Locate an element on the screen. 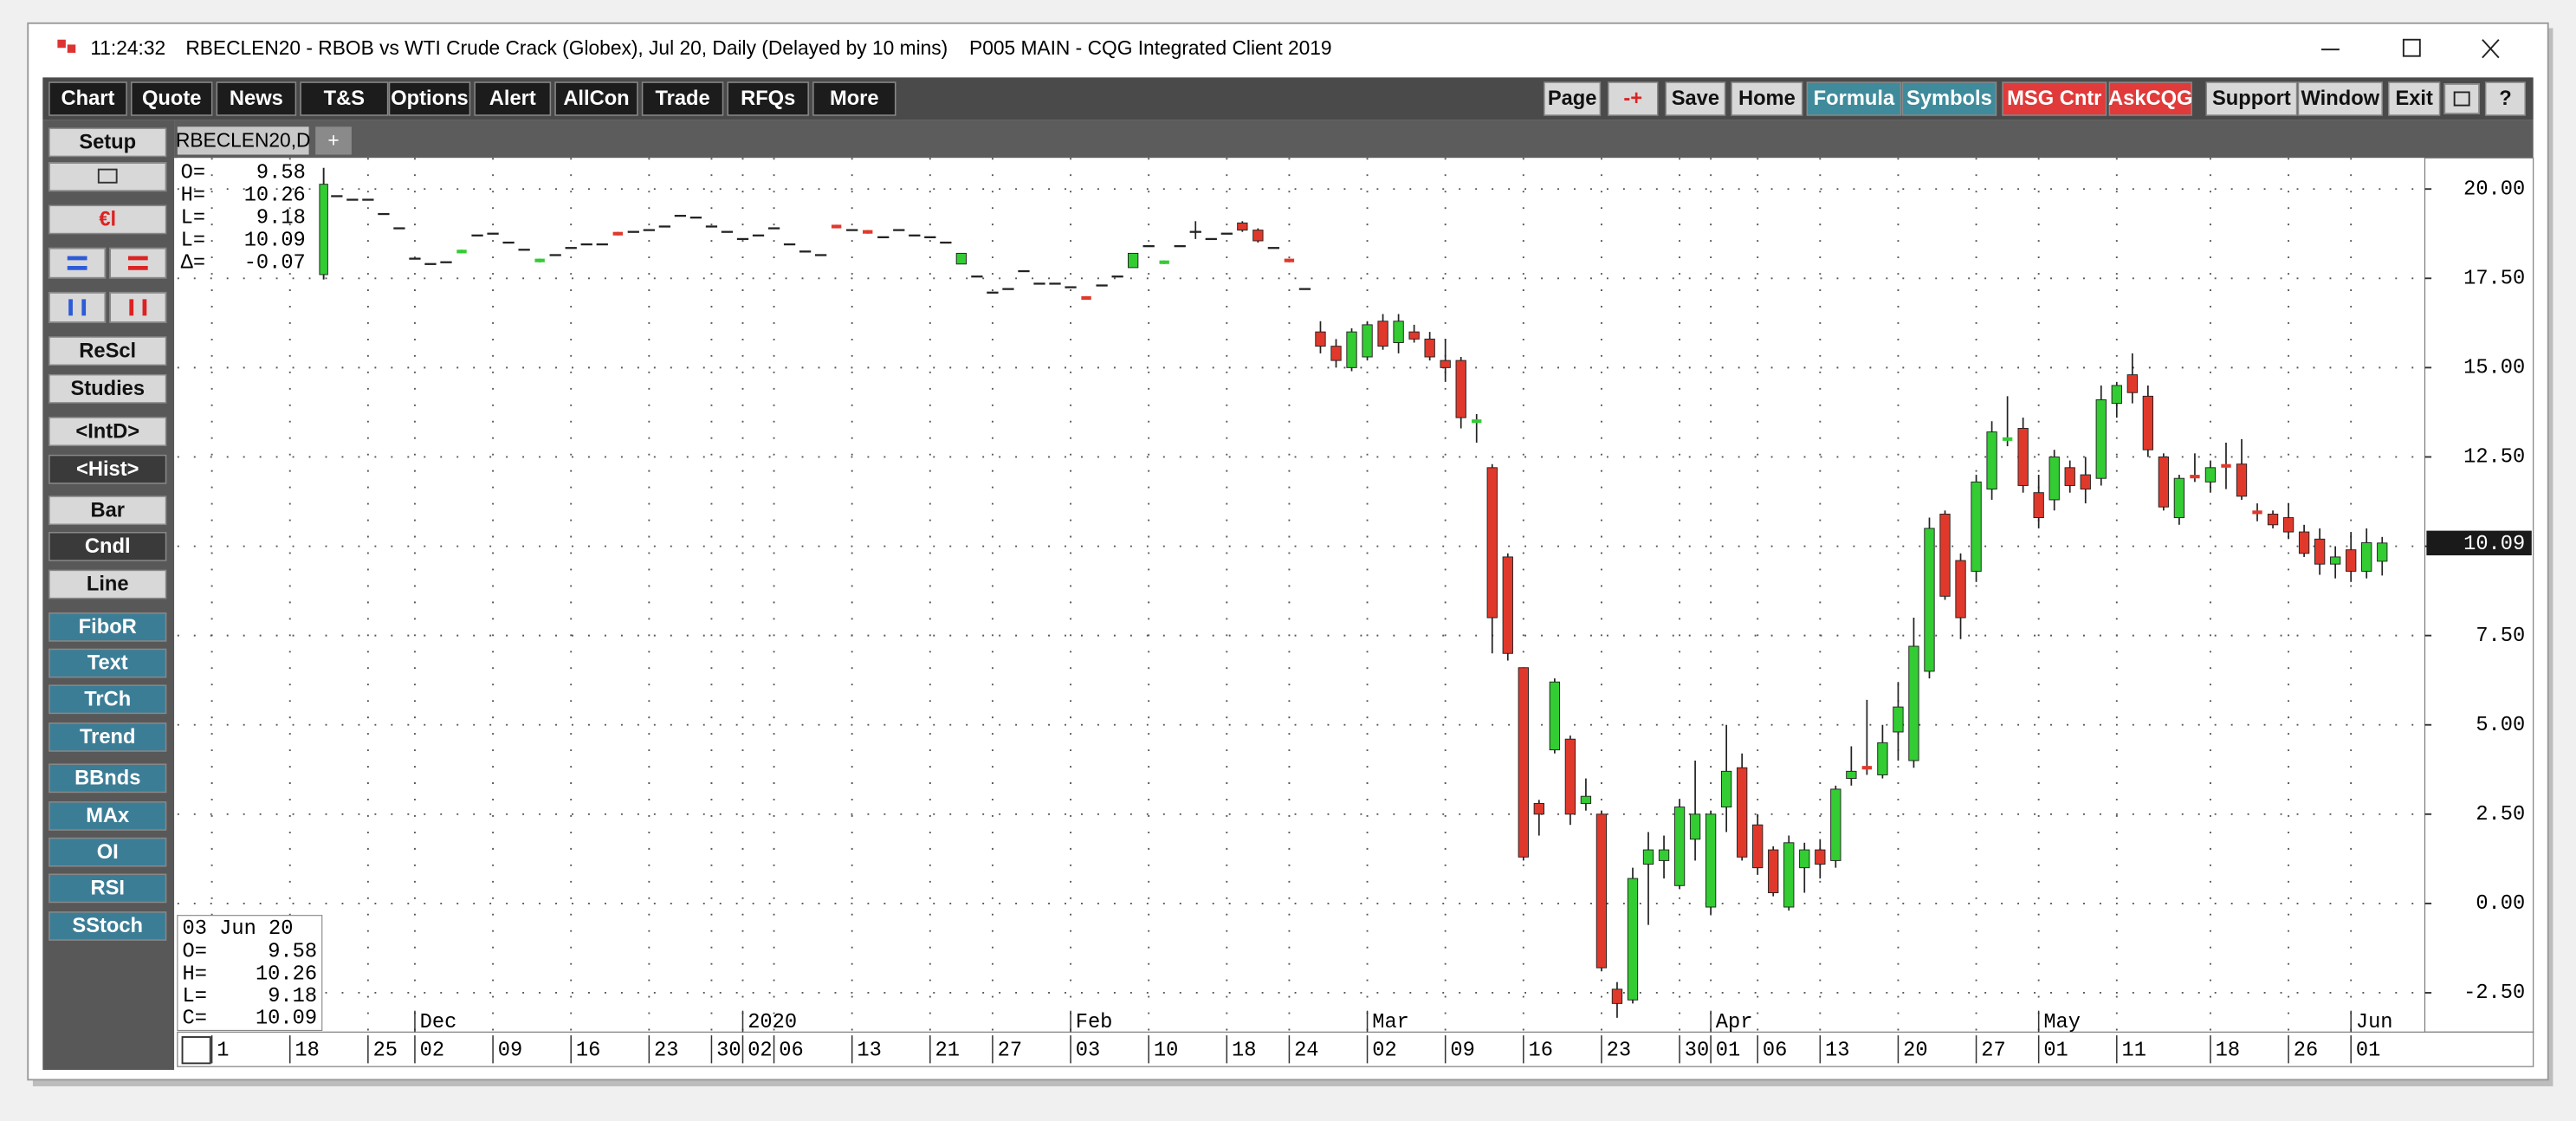  sidebar-button-label: Cndl is located at coordinates (108, 546).